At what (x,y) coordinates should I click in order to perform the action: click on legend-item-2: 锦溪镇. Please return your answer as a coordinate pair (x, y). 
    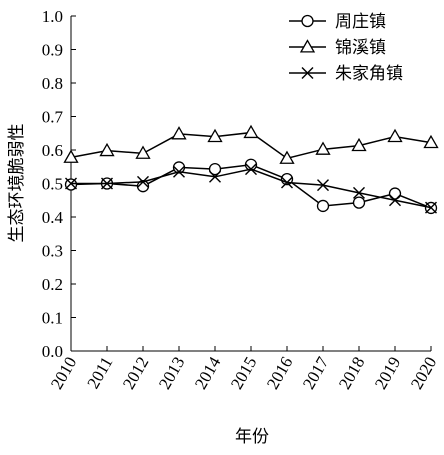
    Looking at the image, I should click on (337, 48).